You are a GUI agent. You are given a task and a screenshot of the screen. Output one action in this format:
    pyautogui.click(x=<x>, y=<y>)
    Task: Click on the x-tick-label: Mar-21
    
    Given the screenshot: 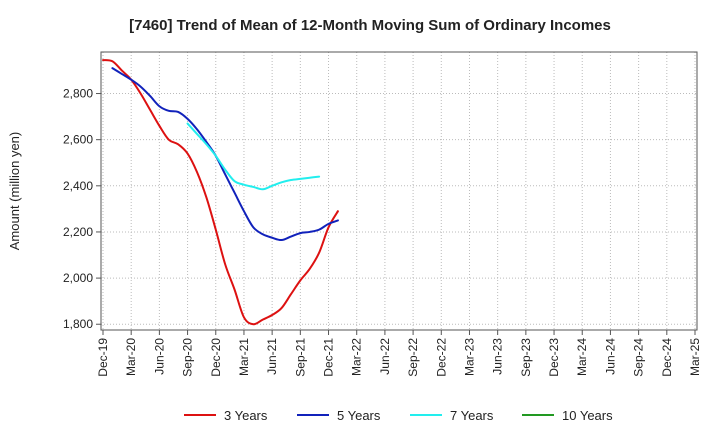 What is the action you would take?
    pyautogui.click(x=244, y=357)
    